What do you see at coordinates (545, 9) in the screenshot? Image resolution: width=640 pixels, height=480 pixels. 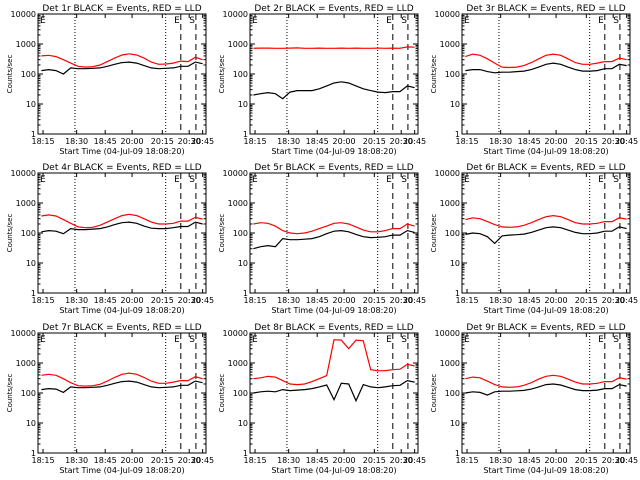 I see `panel-title: Det 3r BLACK = Events, RED = LLD` at bounding box center [545, 9].